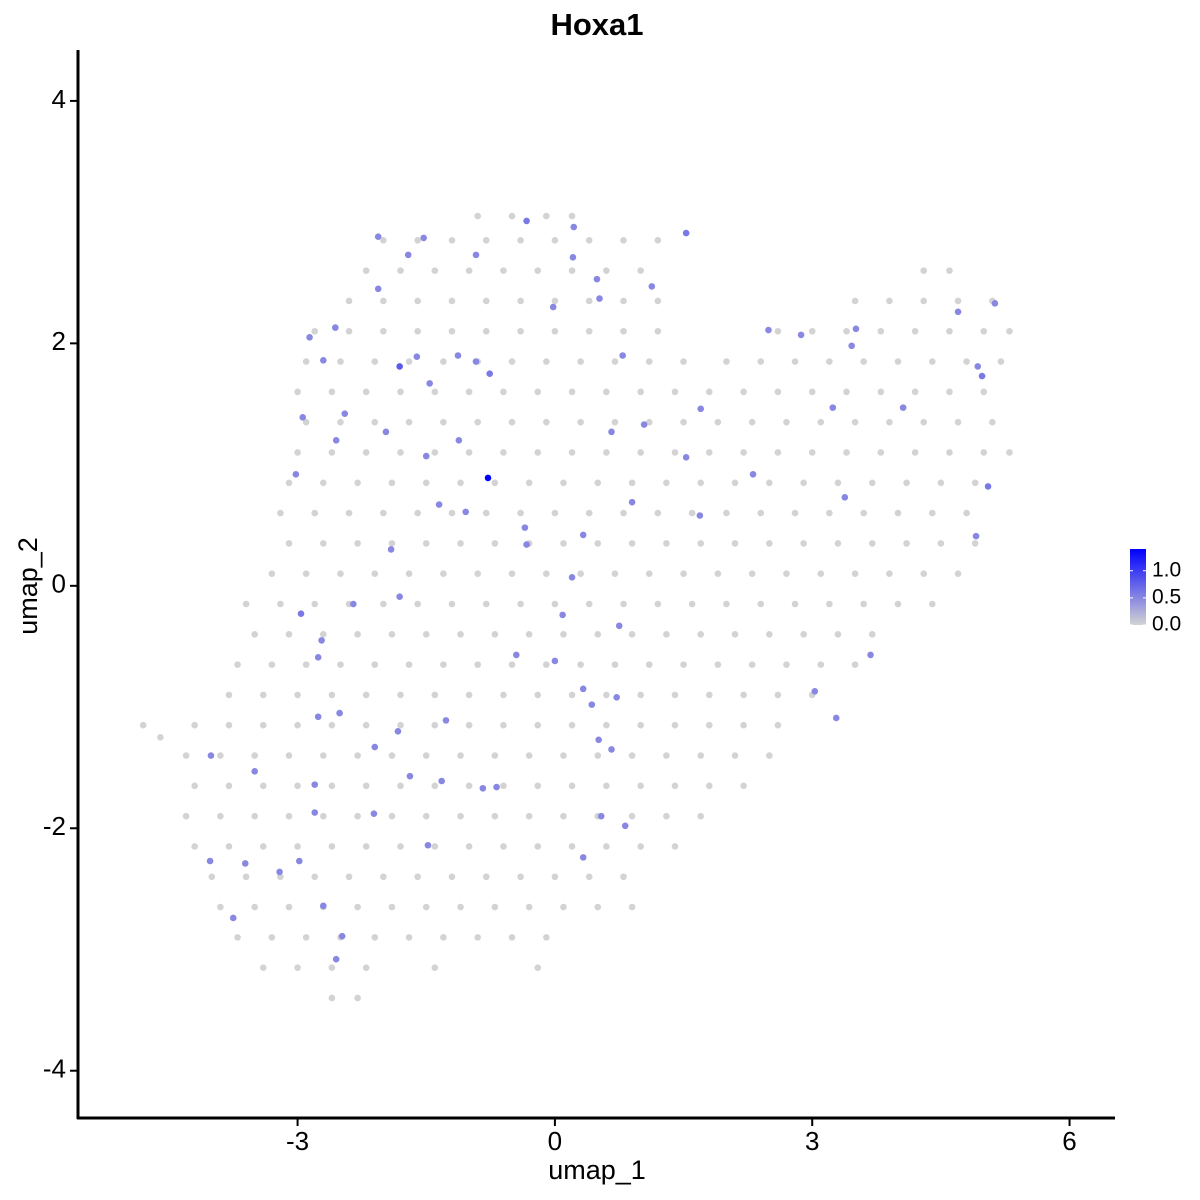 Image resolution: width=1200 pixels, height=1200 pixels. Describe the element at coordinates (297, 1141) in the screenshot. I see `x-tick-label: -3` at that location.